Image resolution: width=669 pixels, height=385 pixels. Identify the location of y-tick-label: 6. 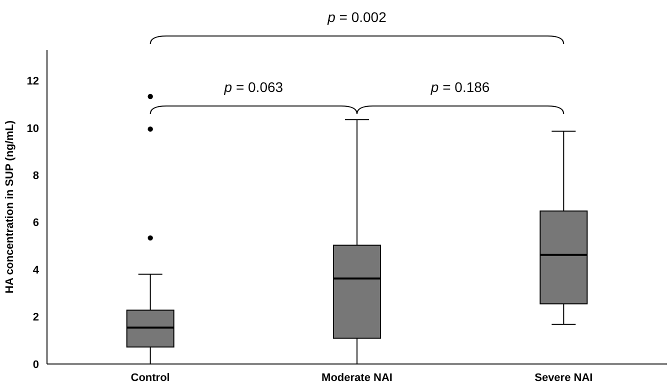
(35, 223).